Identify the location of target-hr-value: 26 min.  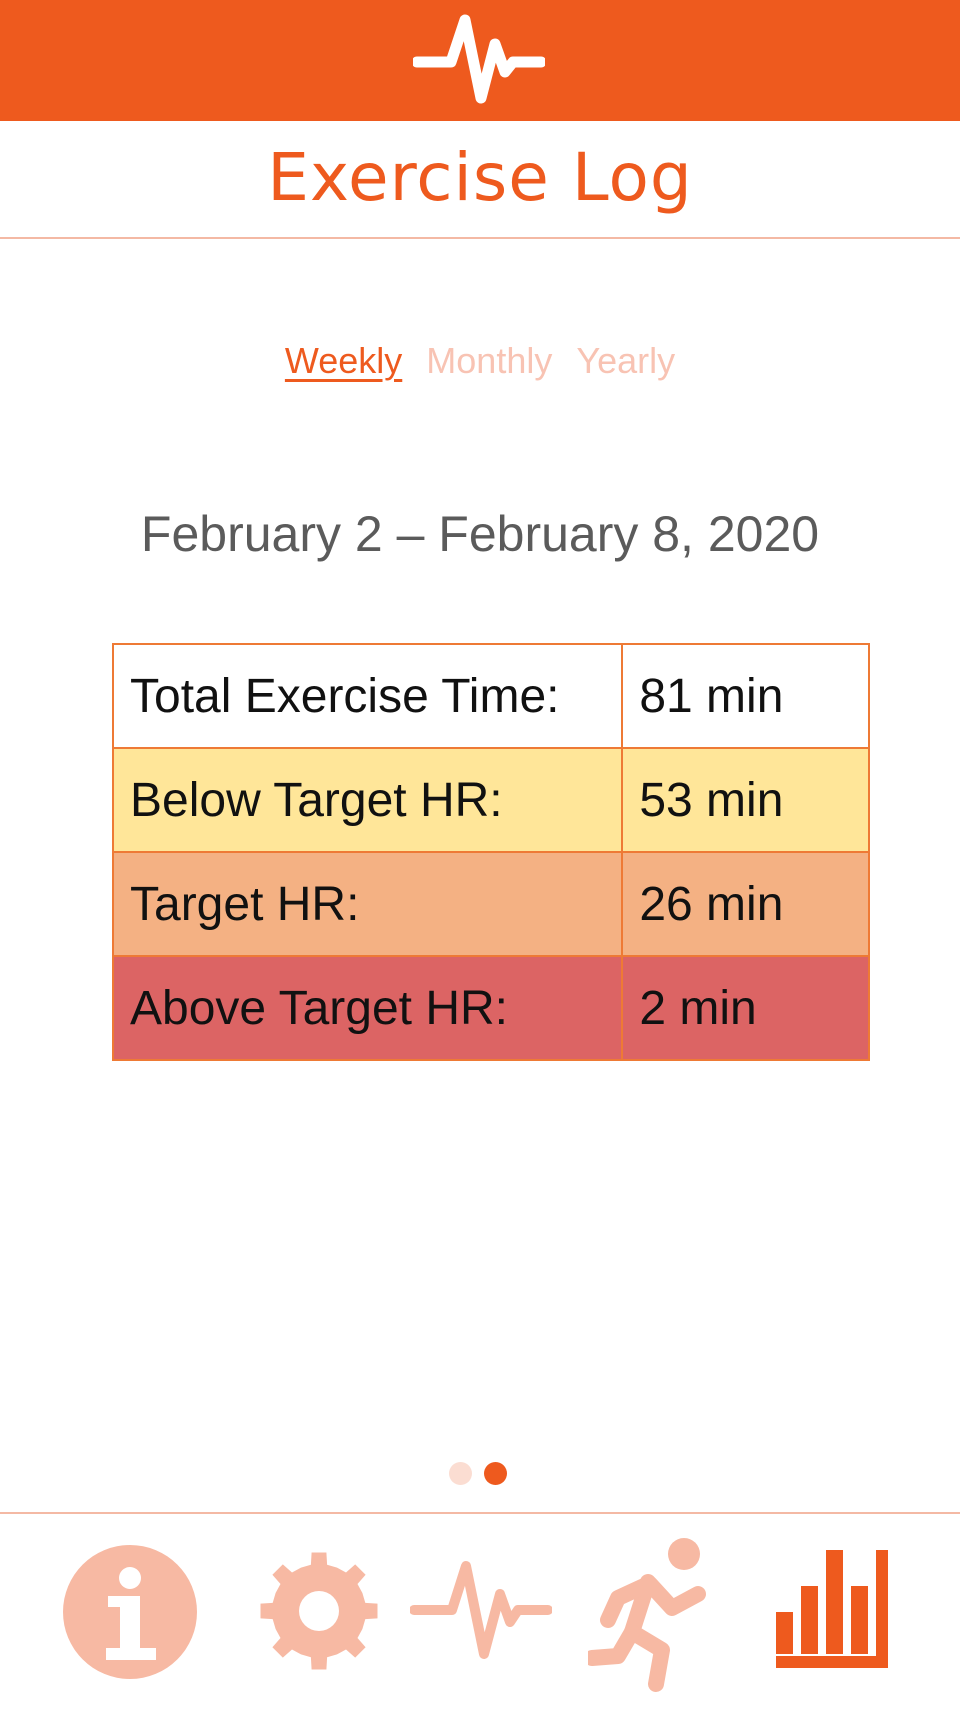
(745, 904).